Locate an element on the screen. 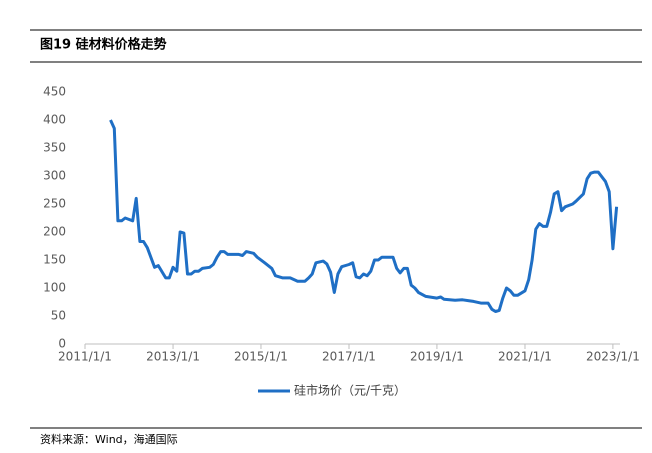  source: 资料来源：Wind，海通国际 is located at coordinates (109, 439).